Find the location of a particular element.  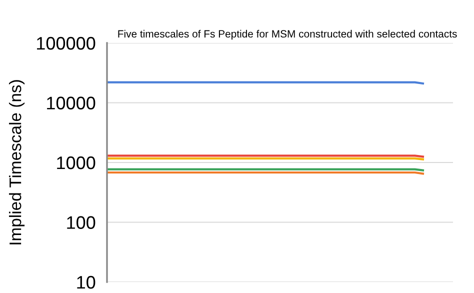

y-tick-label: 100 is located at coordinates (81, 222).